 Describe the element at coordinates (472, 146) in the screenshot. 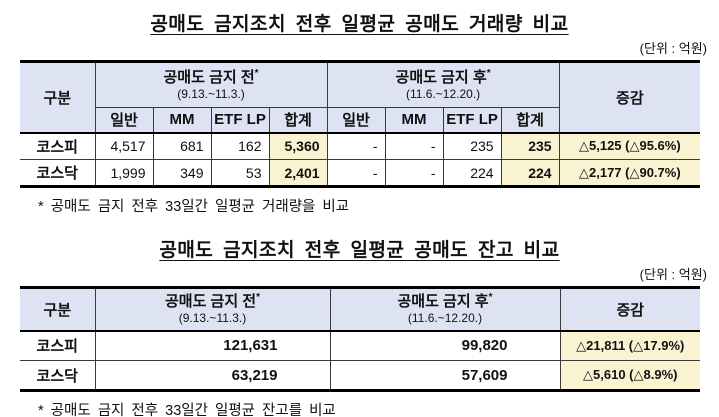

I see `value-cell: 235` at that location.